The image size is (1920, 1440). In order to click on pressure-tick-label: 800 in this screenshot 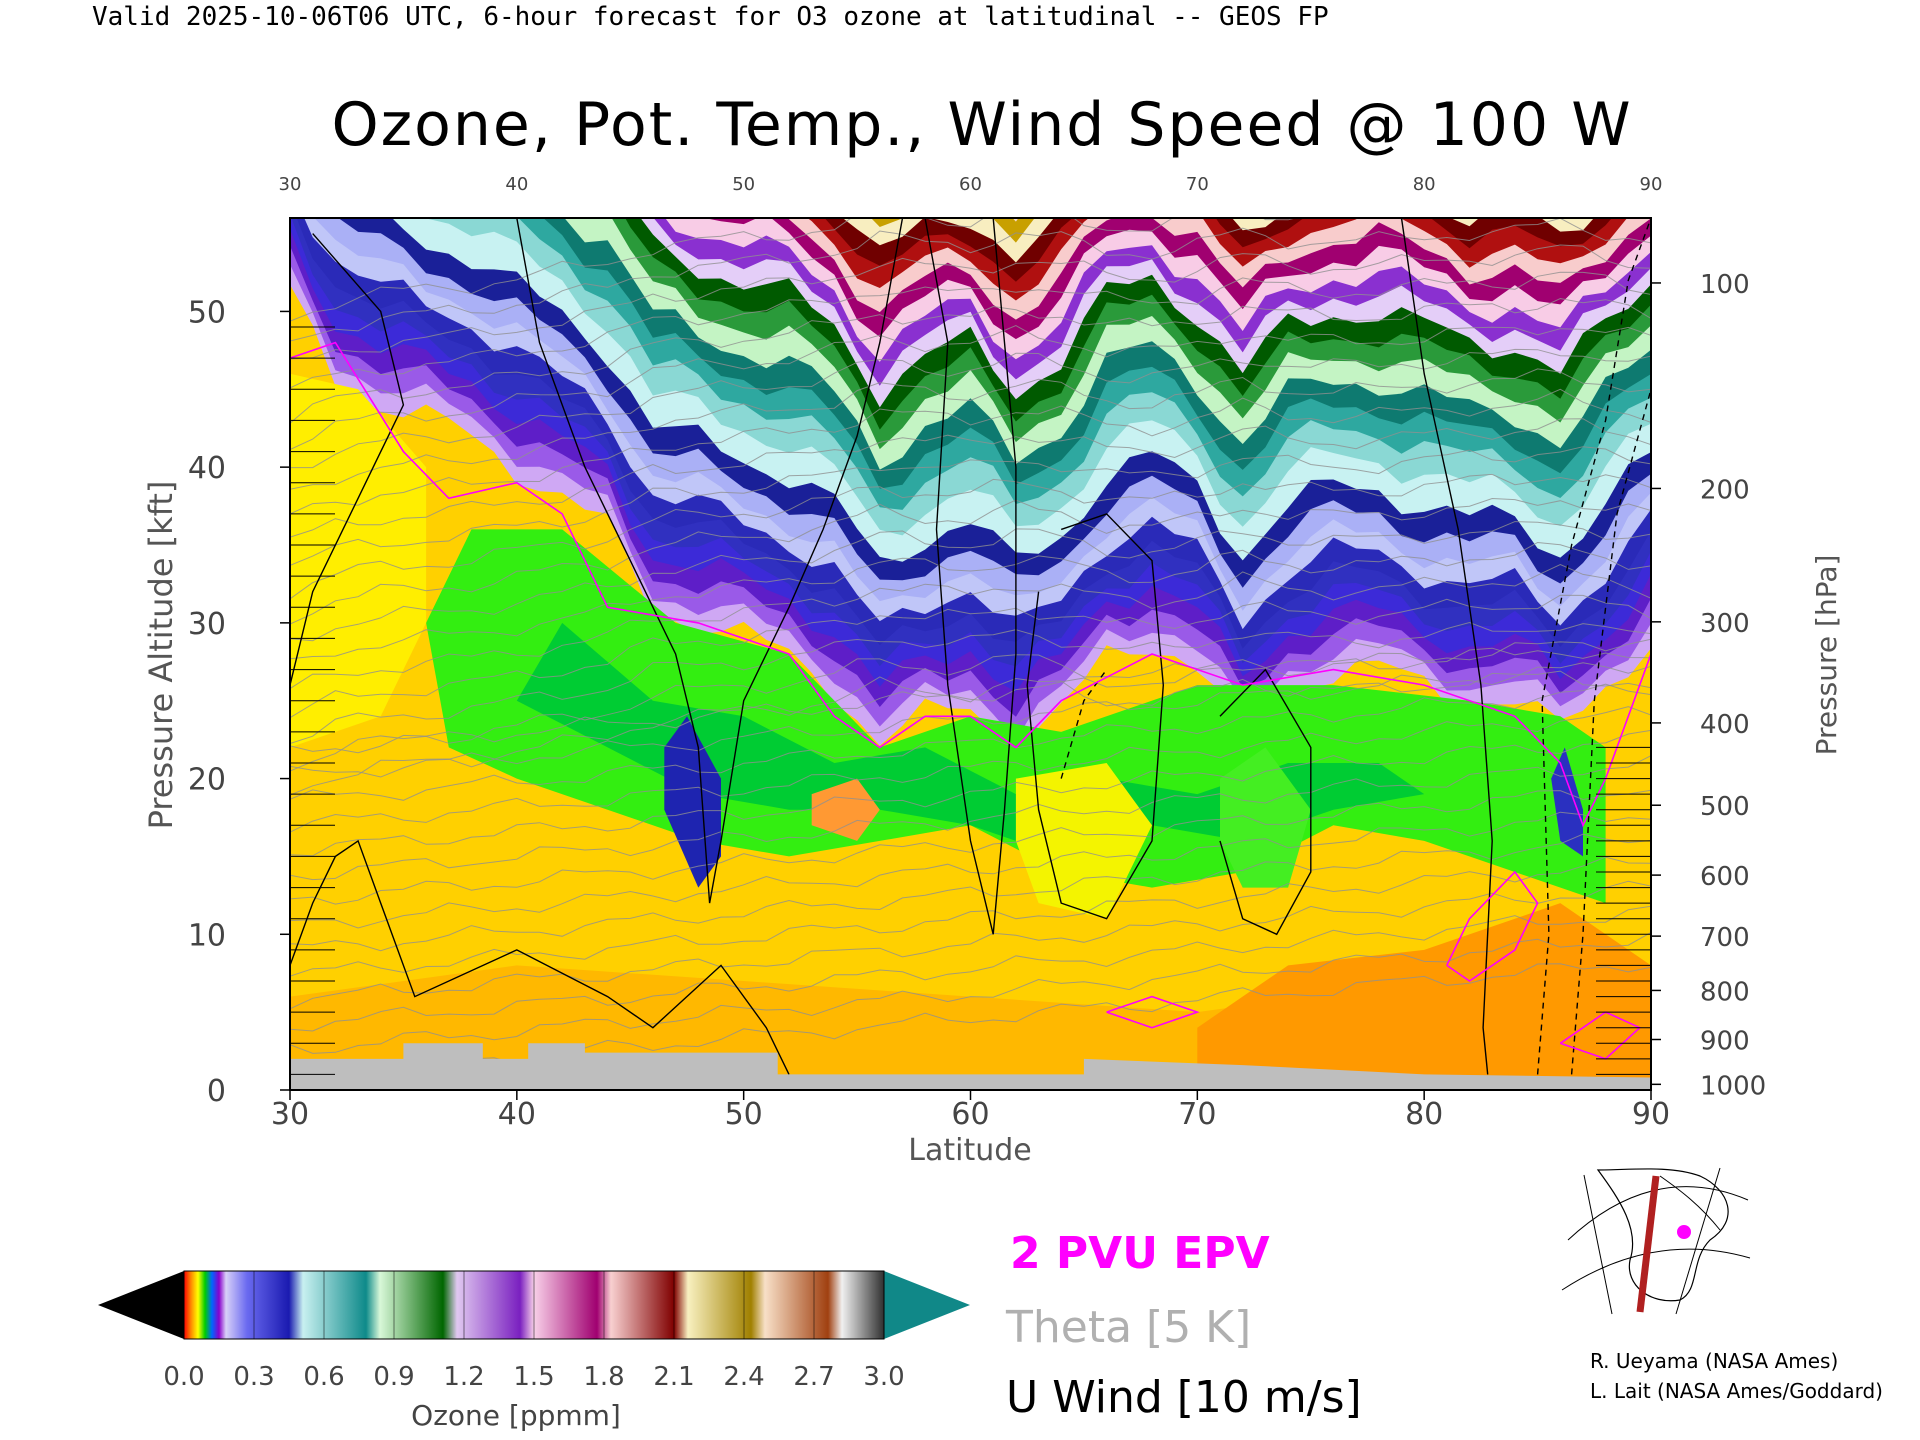, I will do `click(1725, 992)`.